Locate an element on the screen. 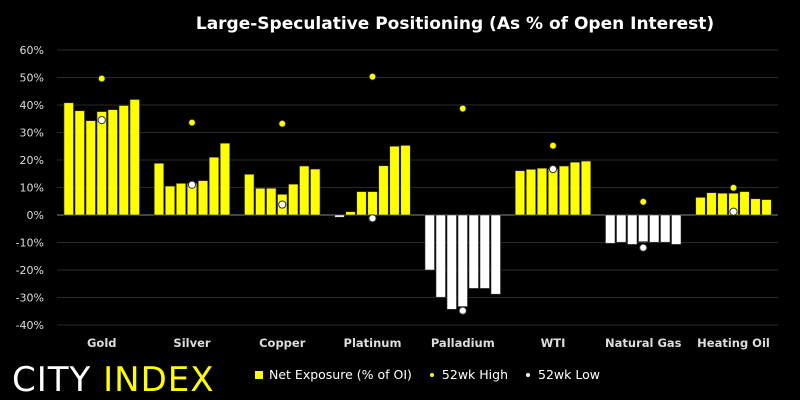 This screenshot has height=400, width=800. x-tick-label: Gold is located at coordinates (102, 343).